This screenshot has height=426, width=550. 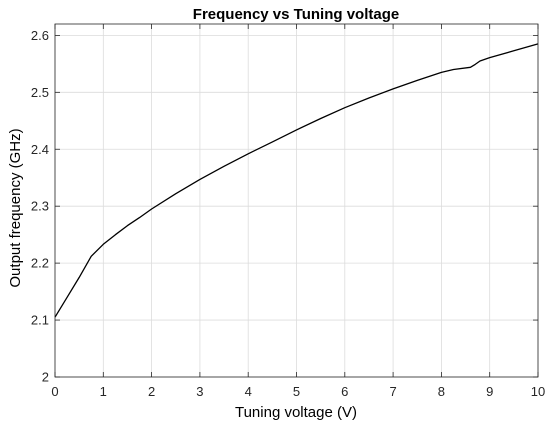 What do you see at coordinates (248, 391) in the screenshot?
I see `x-tick-label: 4` at bounding box center [248, 391].